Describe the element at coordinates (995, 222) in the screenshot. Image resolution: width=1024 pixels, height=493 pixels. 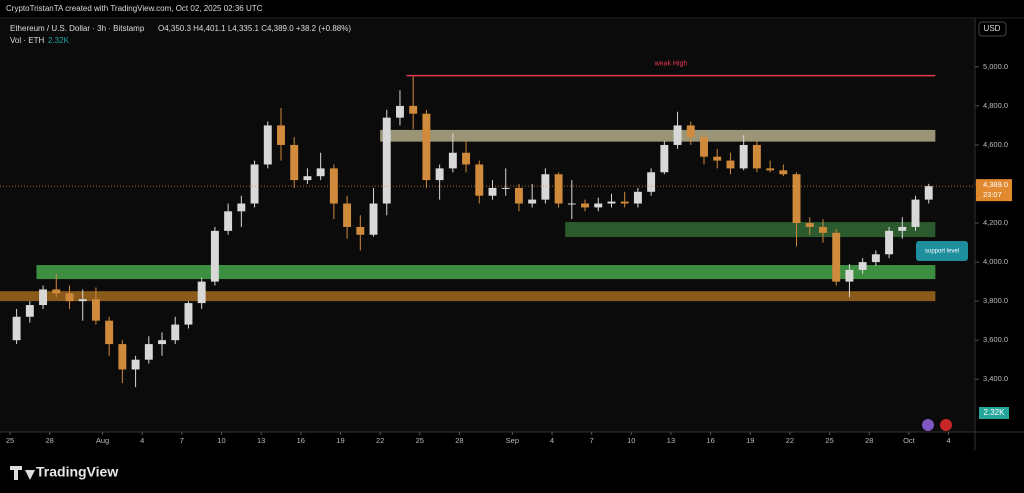
I see `y-tick-label: 4,200.0` at that location.